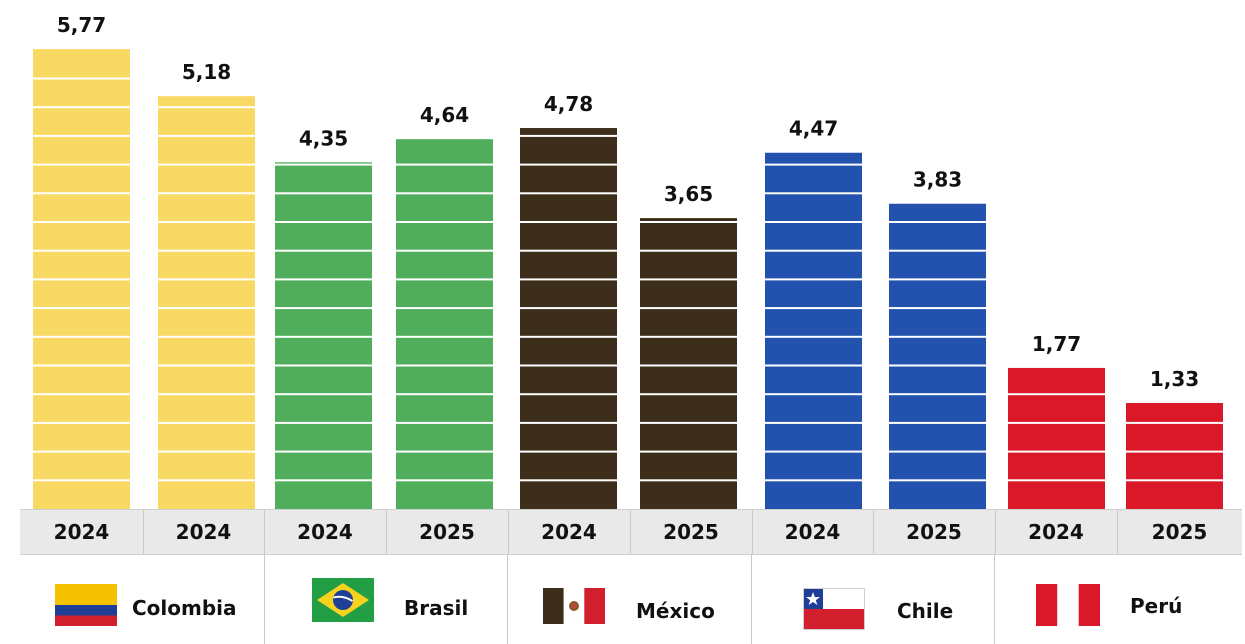 This screenshot has height=644, width=1245. What do you see at coordinates (568, 104) in the screenshot?
I see `data-label: 4,78` at bounding box center [568, 104].